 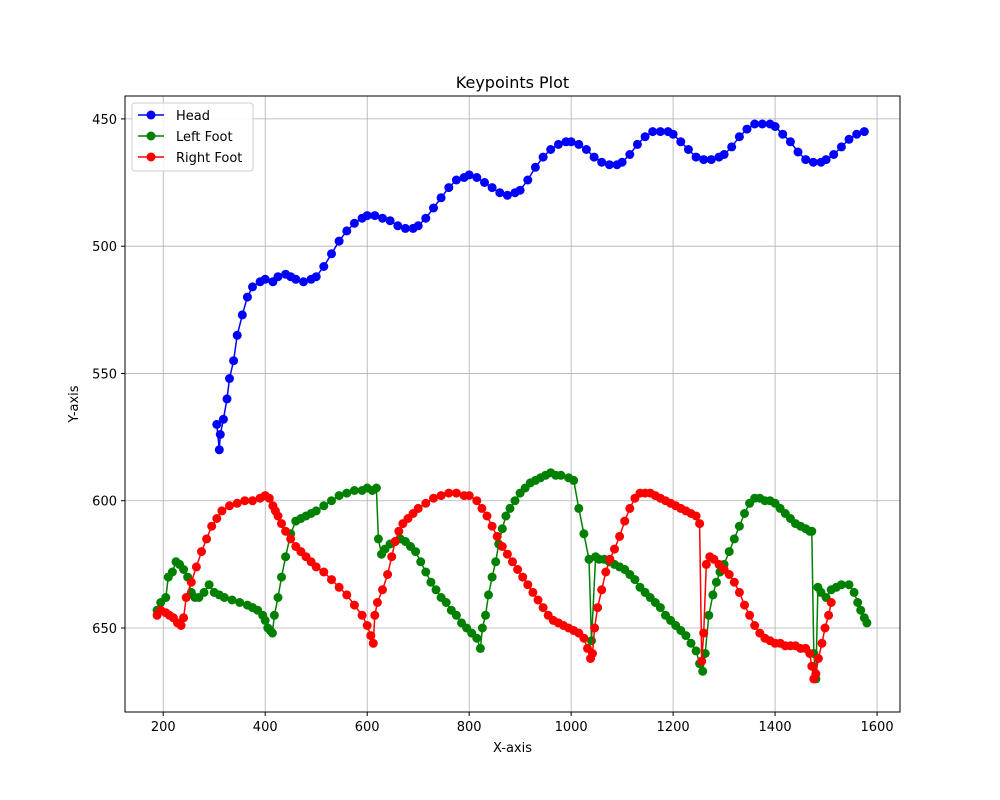 I want to click on y-tick-label: 650, so click(x=104, y=629).